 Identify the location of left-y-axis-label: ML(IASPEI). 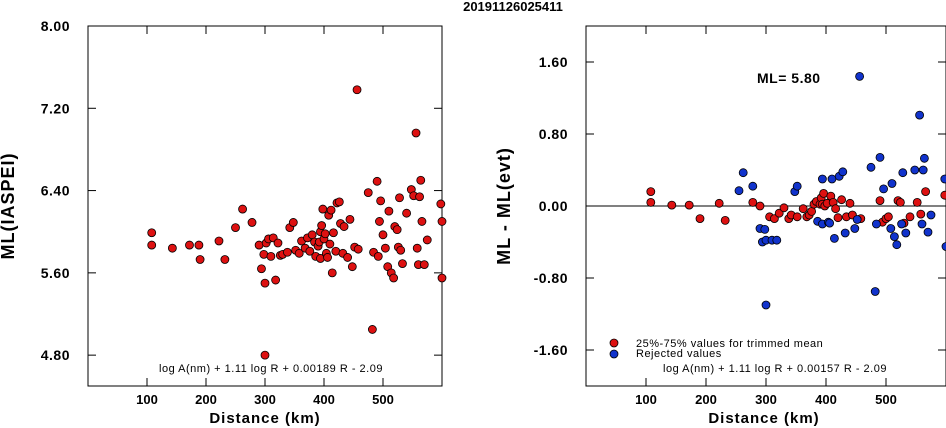
(9, 206).